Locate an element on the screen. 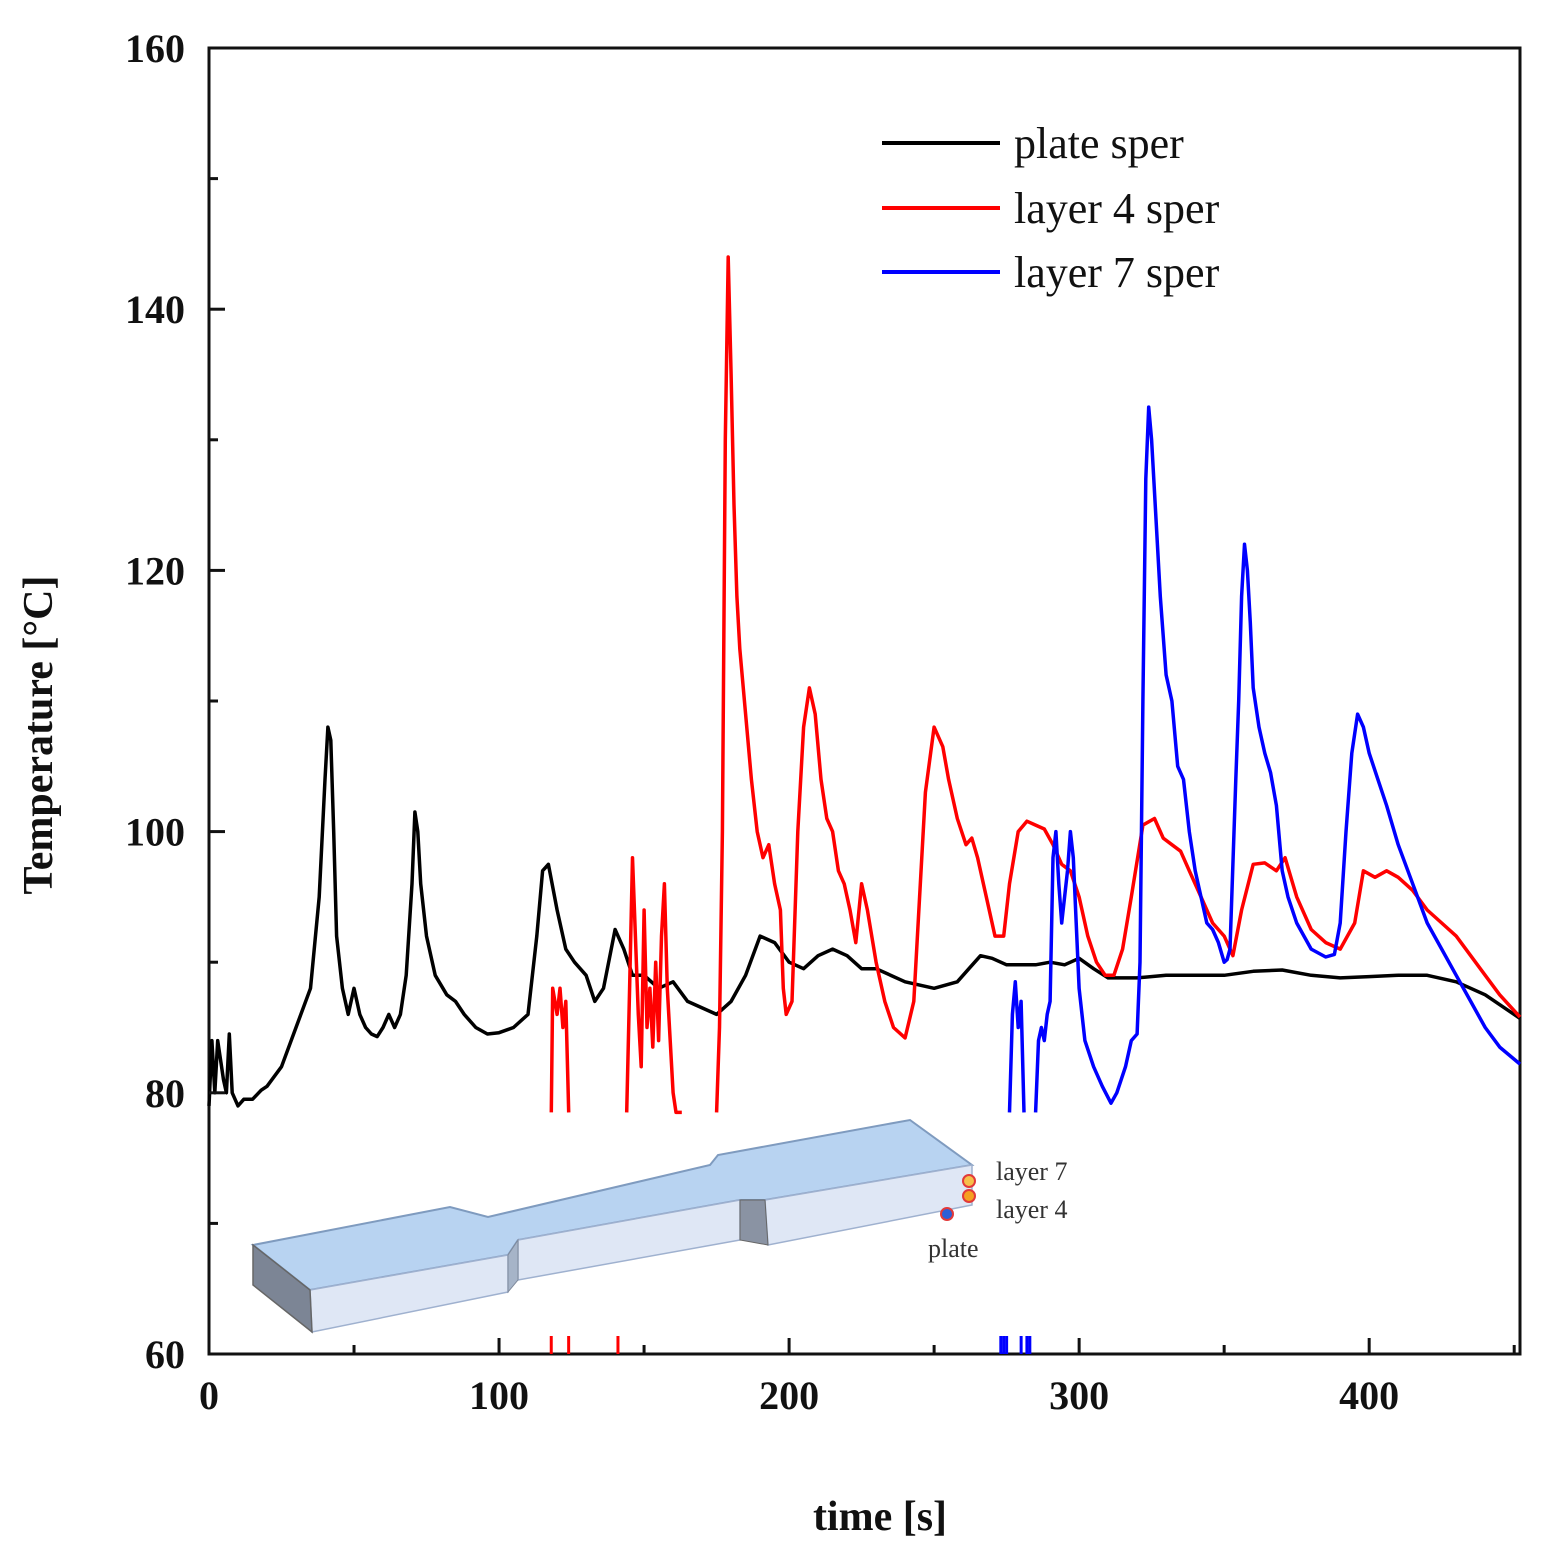 The height and width of the screenshot is (1560, 1548). layer-4-marker is located at coordinates (969, 1196).